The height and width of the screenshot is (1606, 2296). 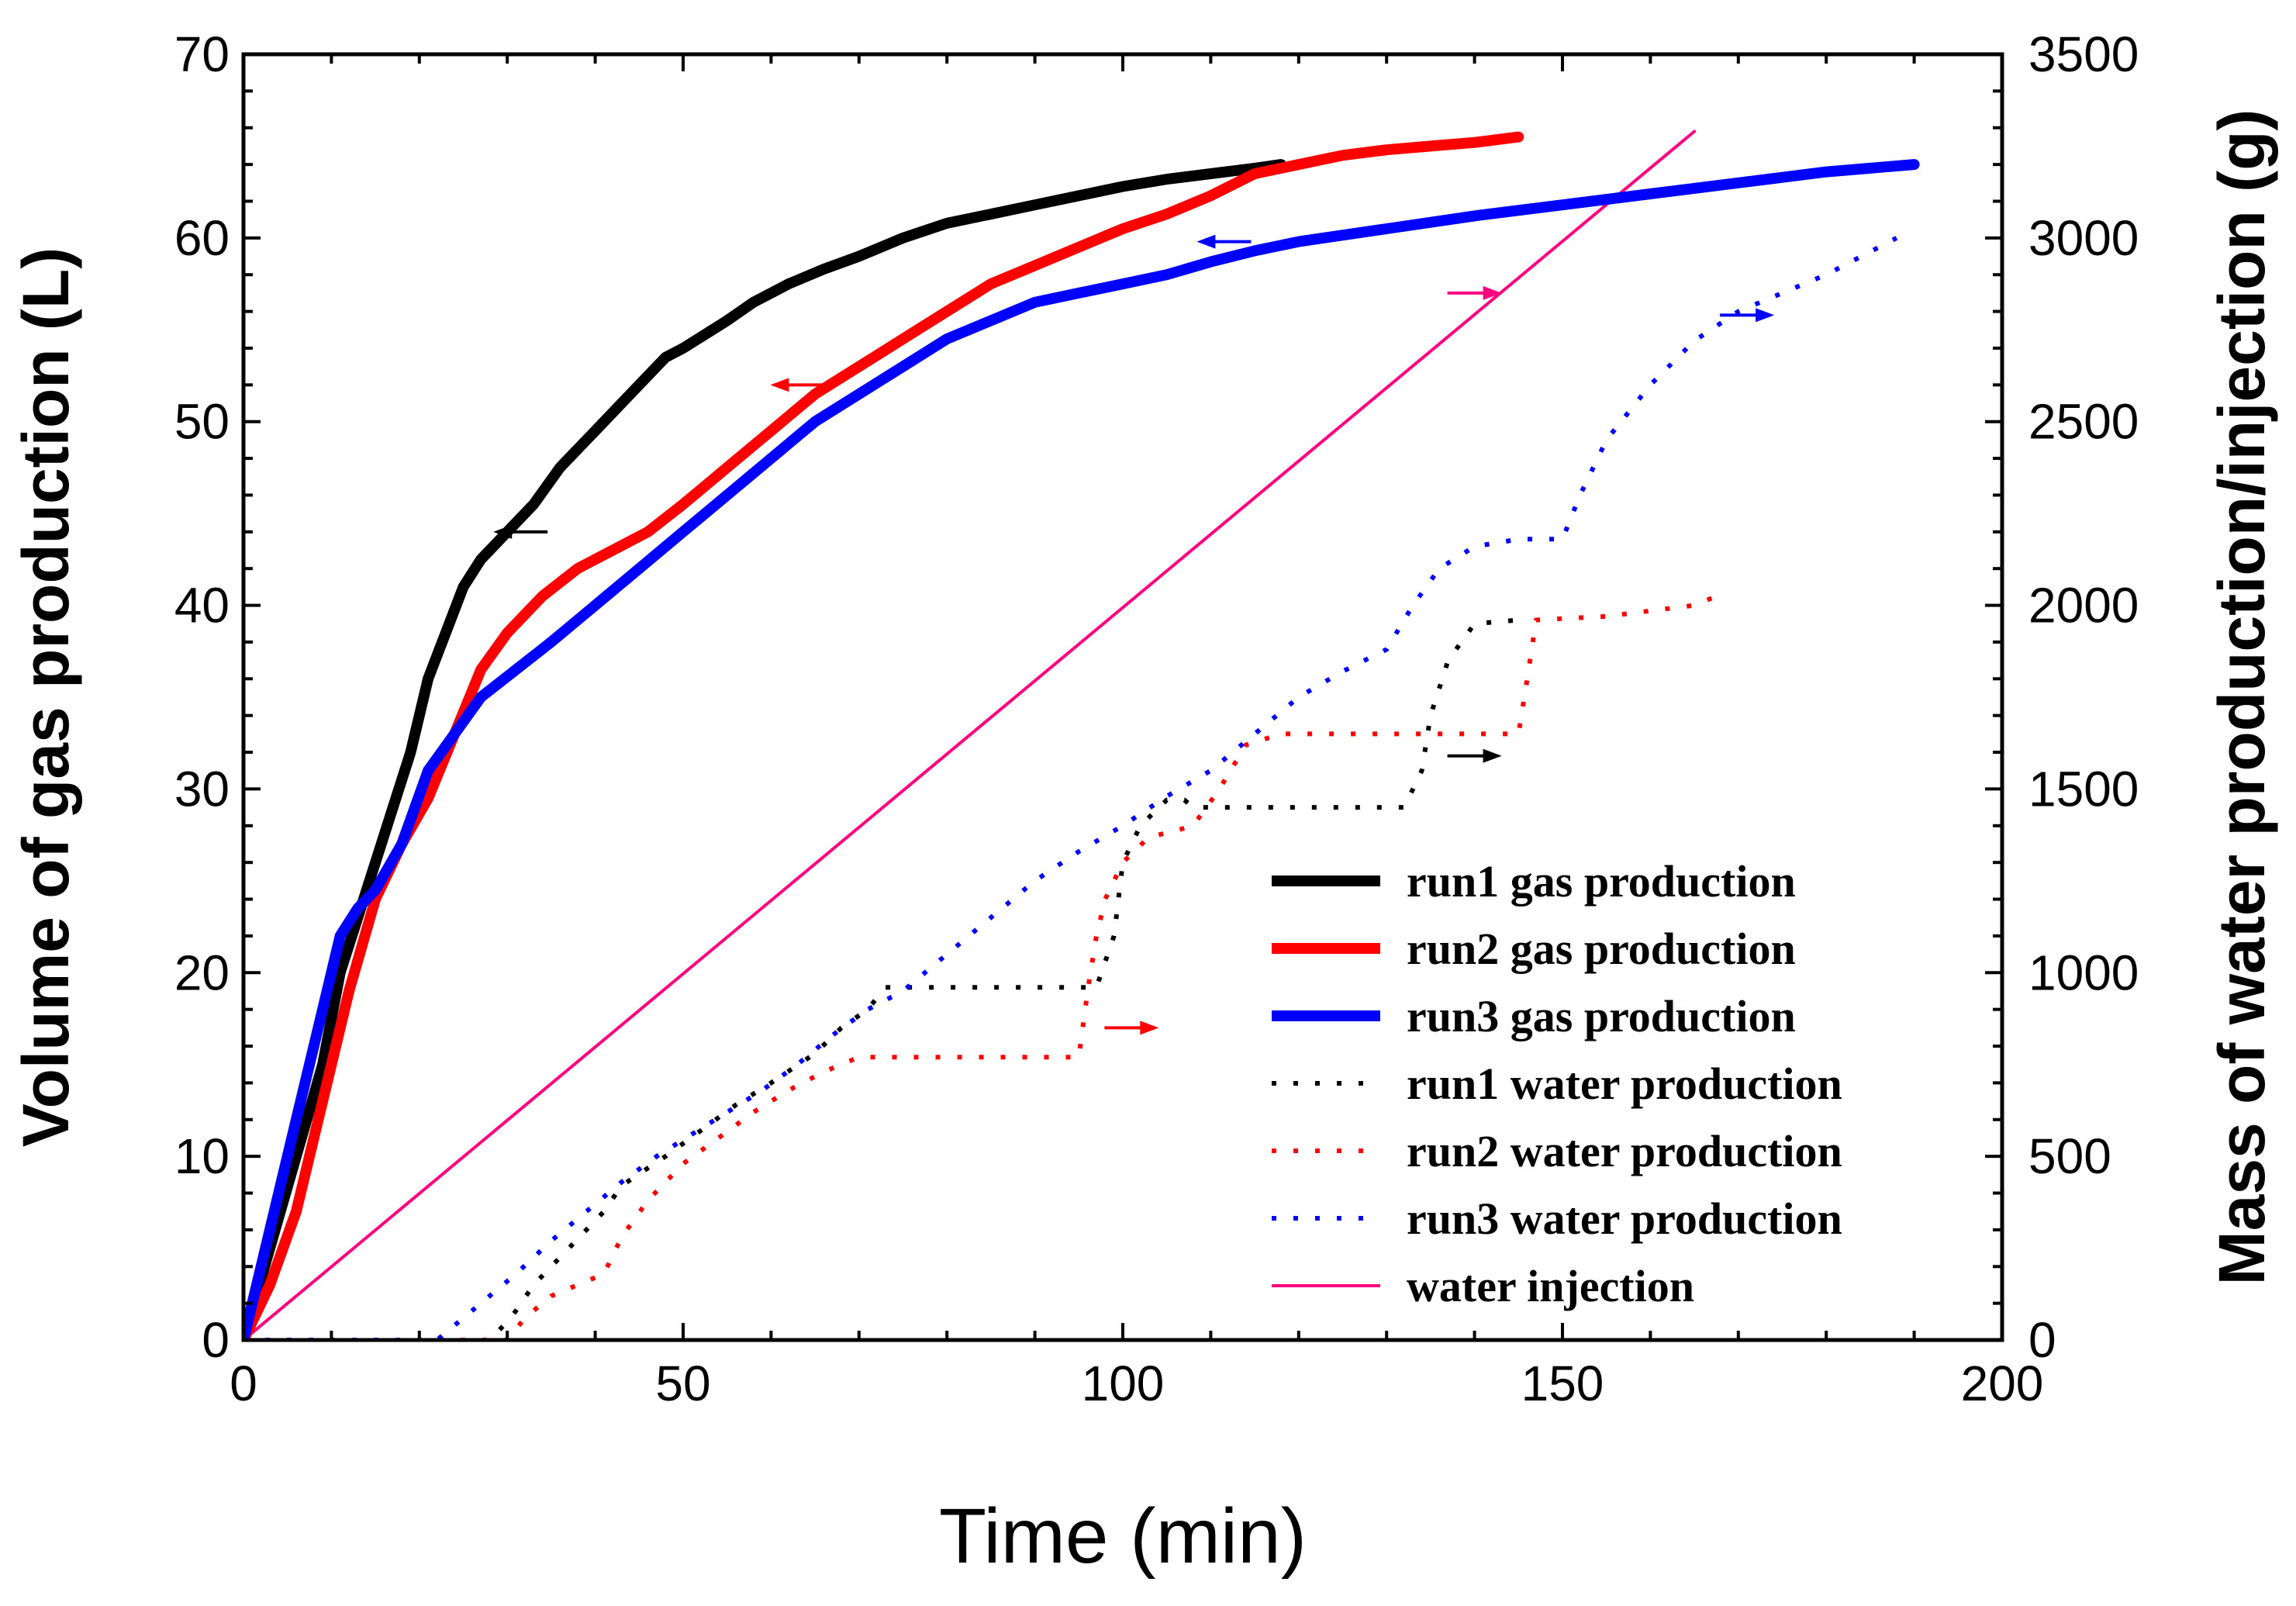 What do you see at coordinates (202, 1156) in the screenshot?
I see `y-left-tick-label: 10` at bounding box center [202, 1156].